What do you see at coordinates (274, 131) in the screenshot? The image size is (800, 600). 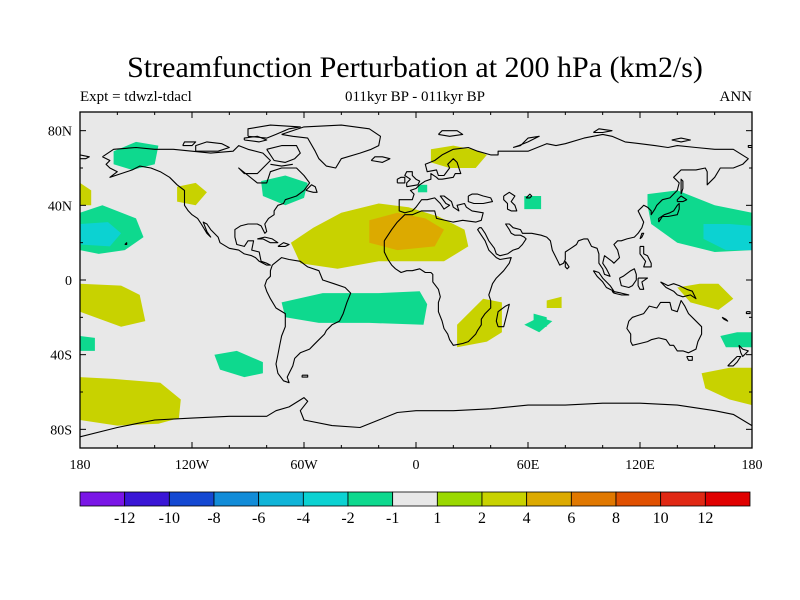 I see `coastline-ellesmere` at bounding box center [274, 131].